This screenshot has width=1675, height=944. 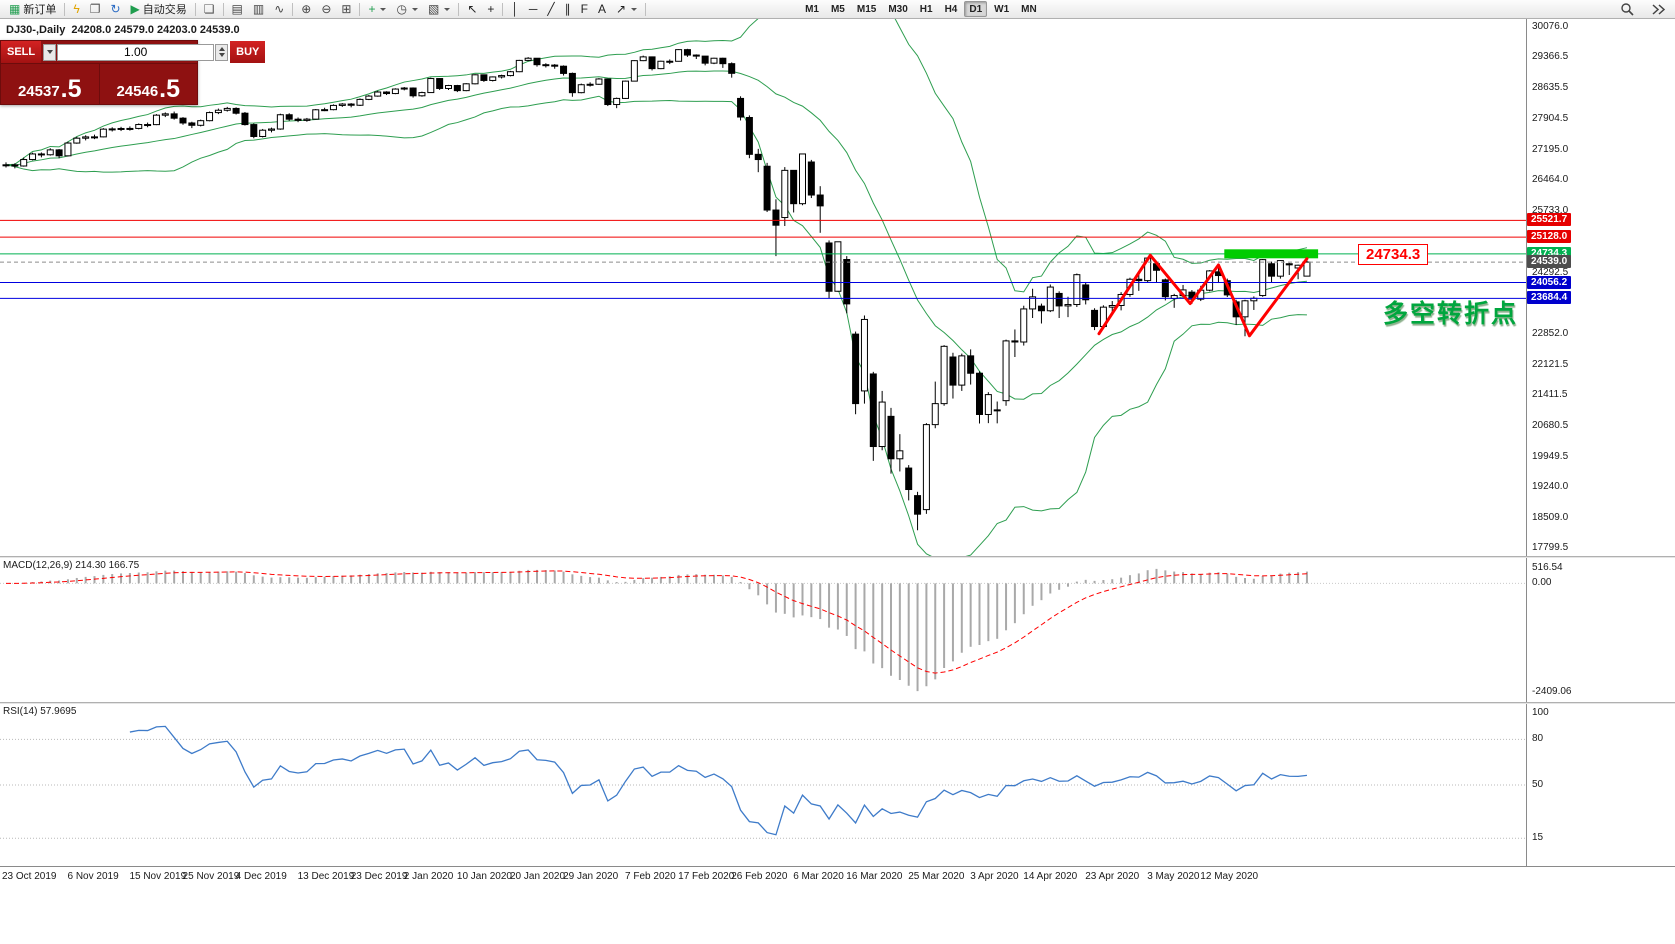 I want to click on grid-icon: ⊞, so click(x=346, y=9).